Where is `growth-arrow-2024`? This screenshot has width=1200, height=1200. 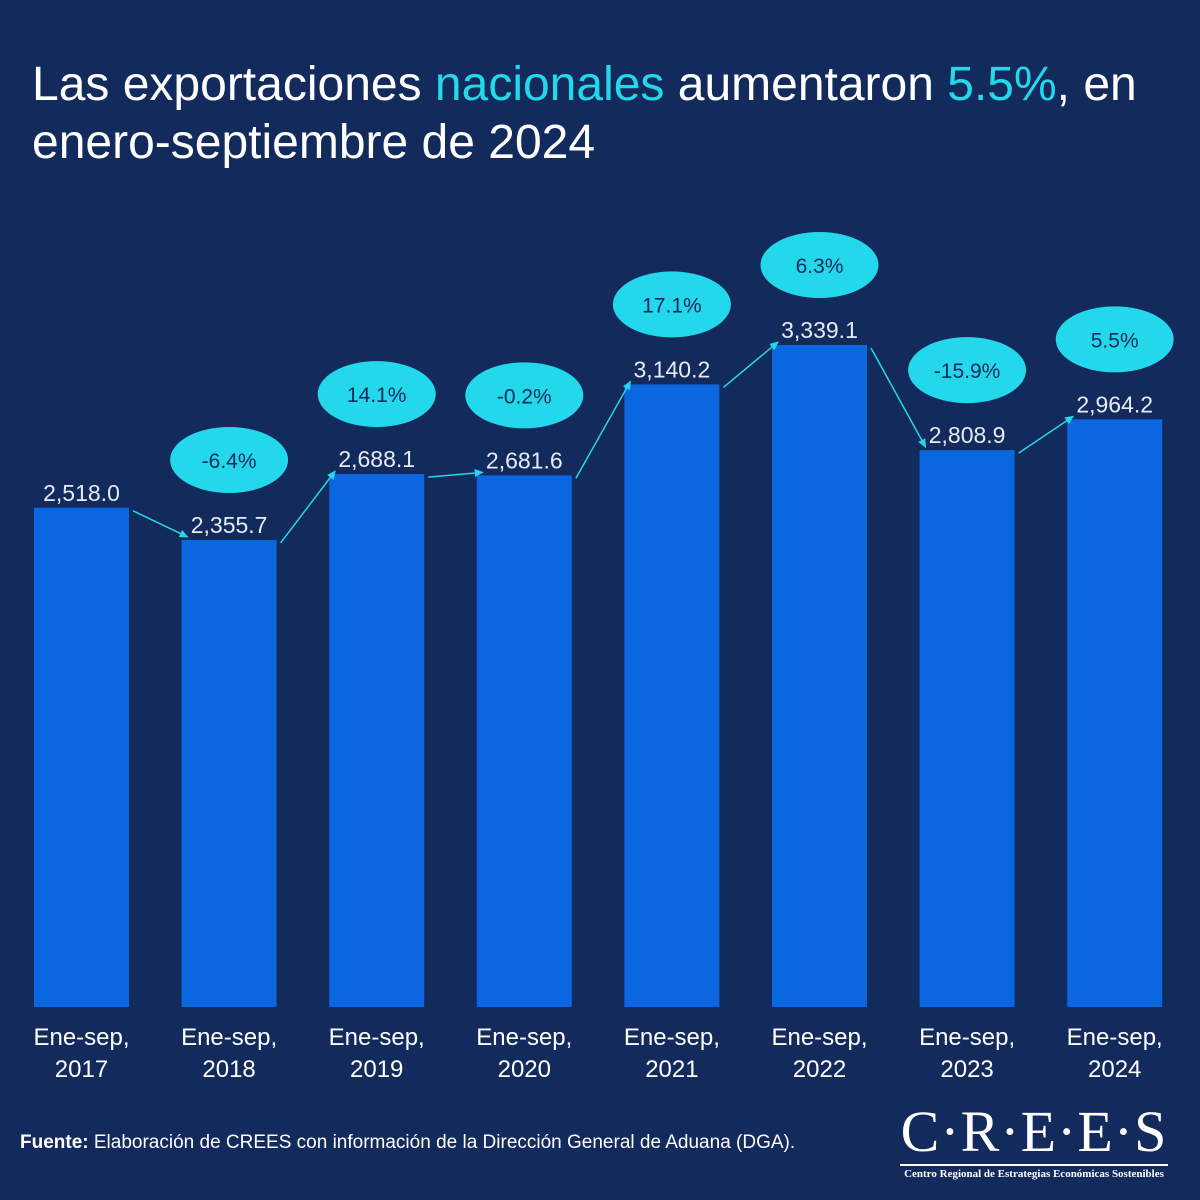
growth-arrow-2024 is located at coordinates (1046, 434).